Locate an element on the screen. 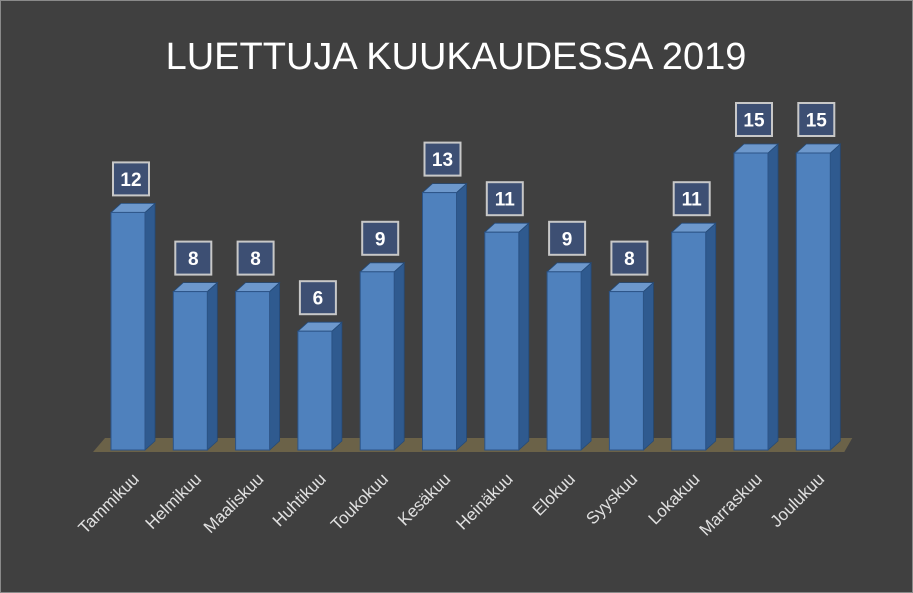 The height and width of the screenshot is (593, 913). x-tick-label: Tammikuu is located at coordinates (109, 503).